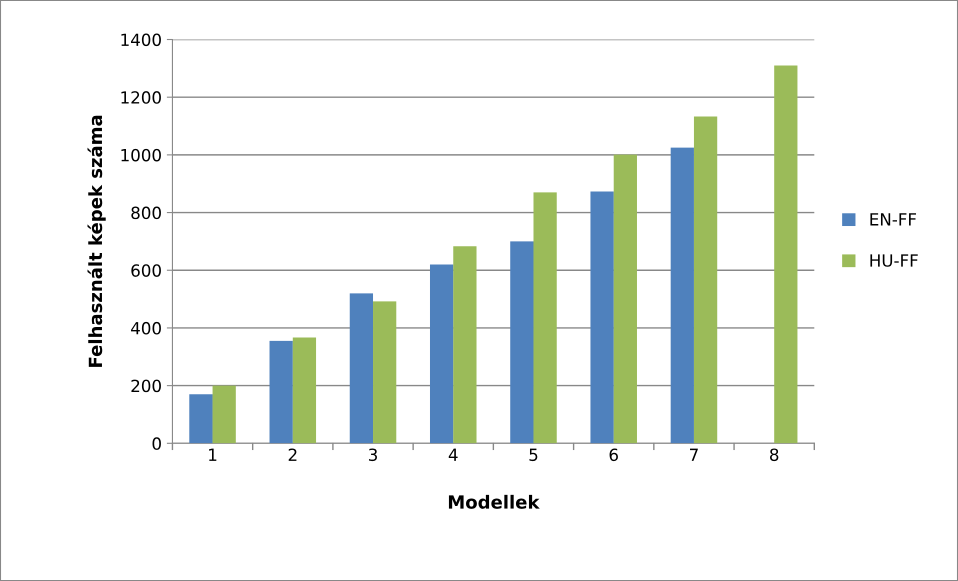 Image resolution: width=958 pixels, height=581 pixels. Describe the element at coordinates (372, 455) in the screenshot. I see `x-tick-label: 3` at that location.